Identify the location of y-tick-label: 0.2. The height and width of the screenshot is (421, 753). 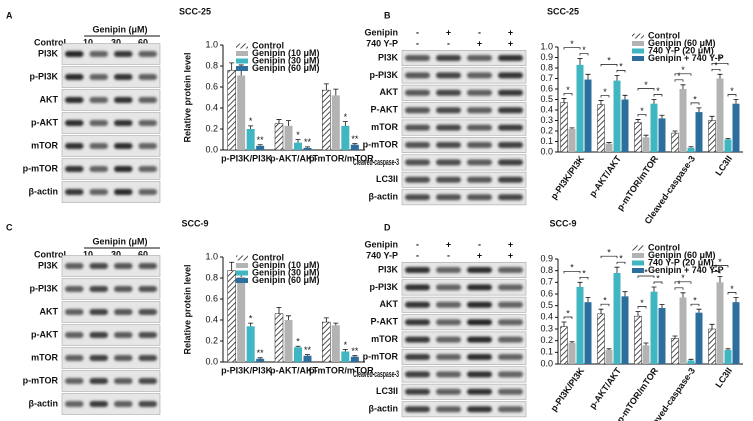
(546, 130).